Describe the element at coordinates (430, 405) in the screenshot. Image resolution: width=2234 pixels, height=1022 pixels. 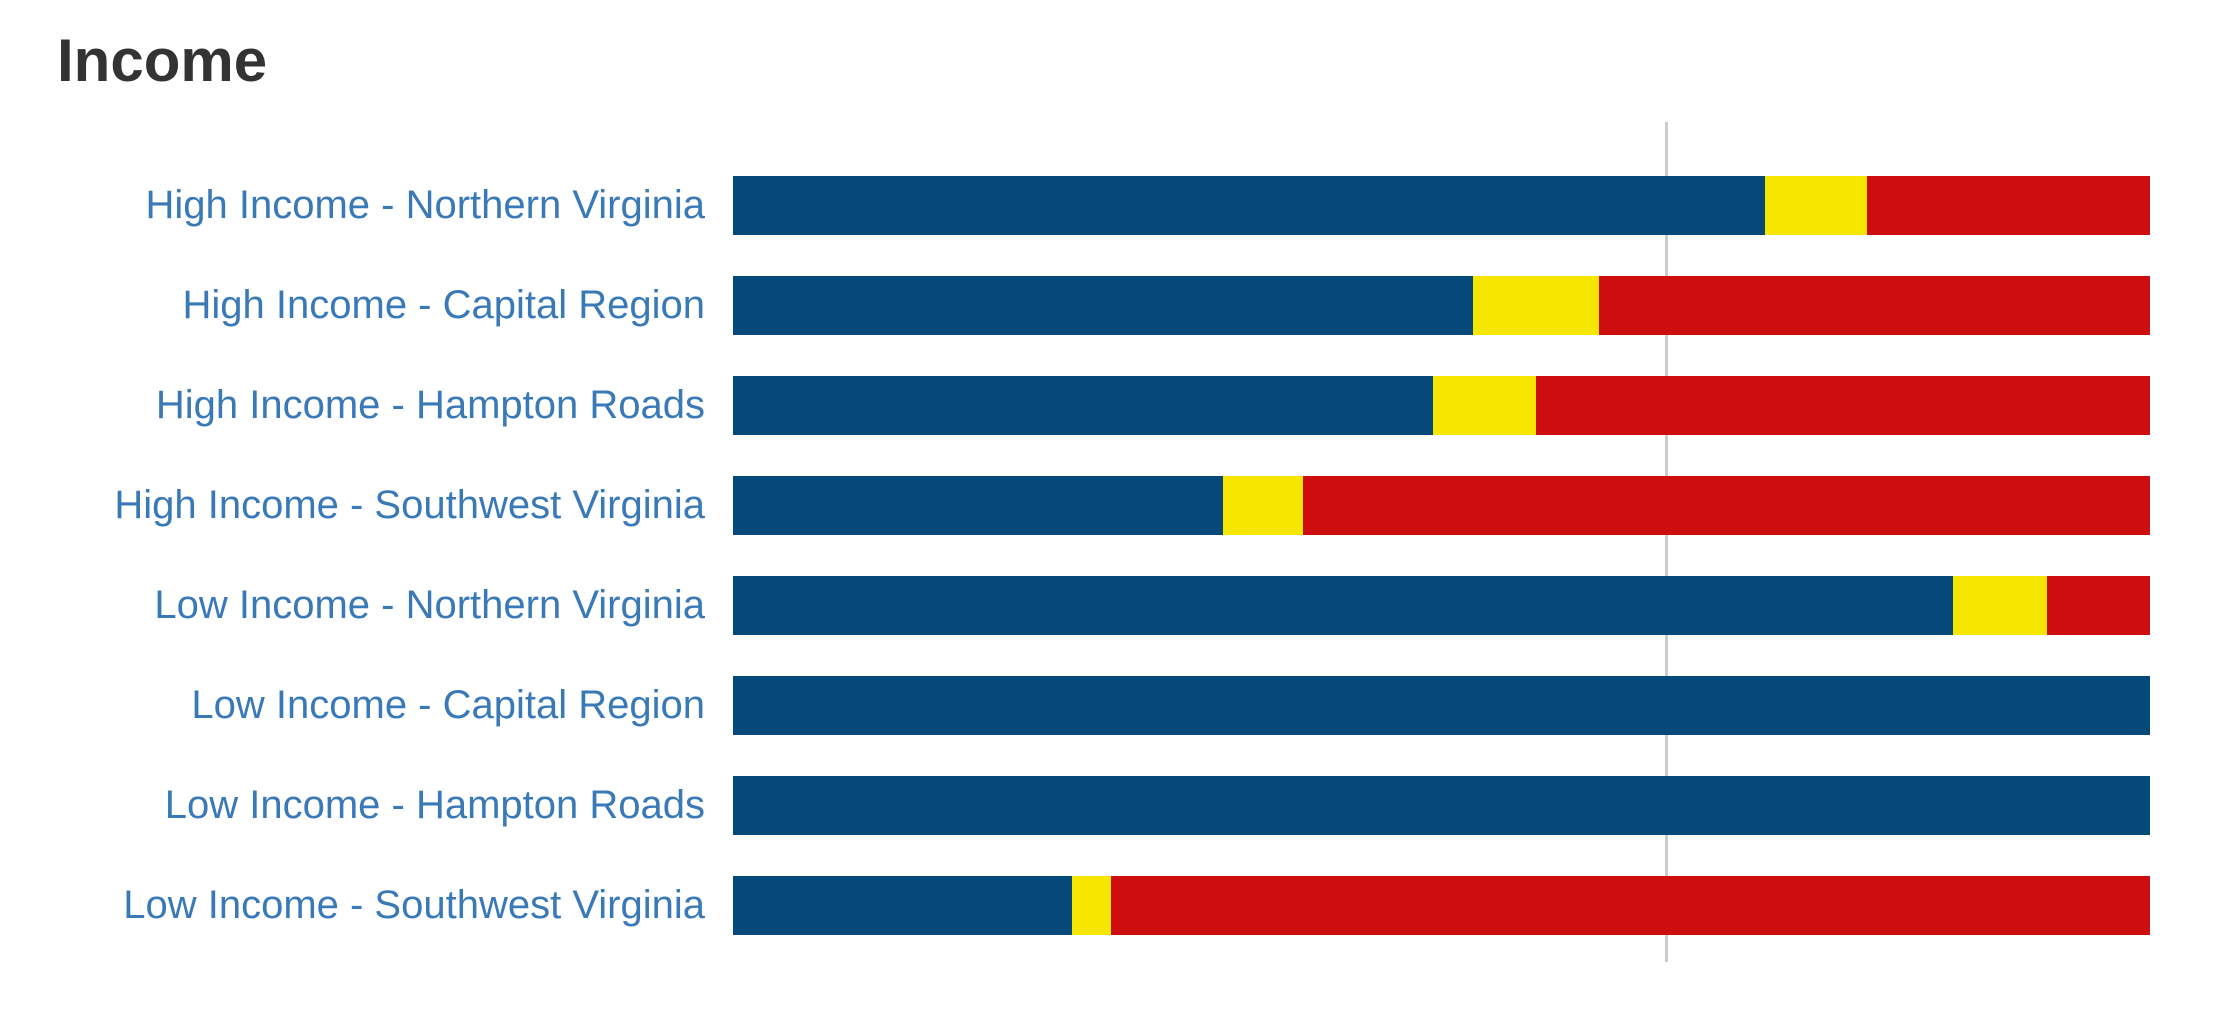
I see `category-label: High Income - Hampton Roads` at that location.